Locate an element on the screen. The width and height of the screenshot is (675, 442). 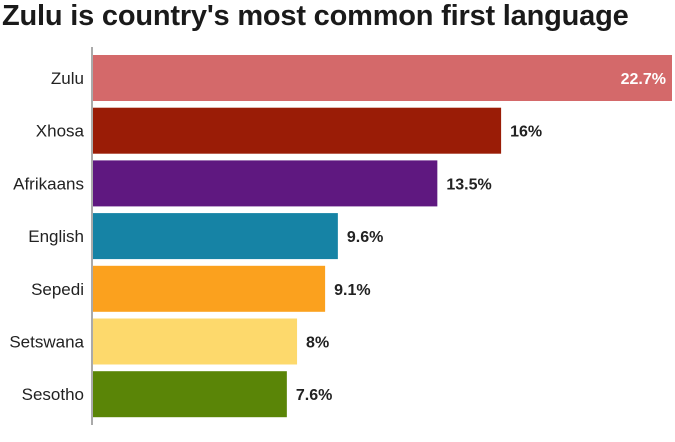
category-label-xhosa: Xhosa is located at coordinates (60, 131).